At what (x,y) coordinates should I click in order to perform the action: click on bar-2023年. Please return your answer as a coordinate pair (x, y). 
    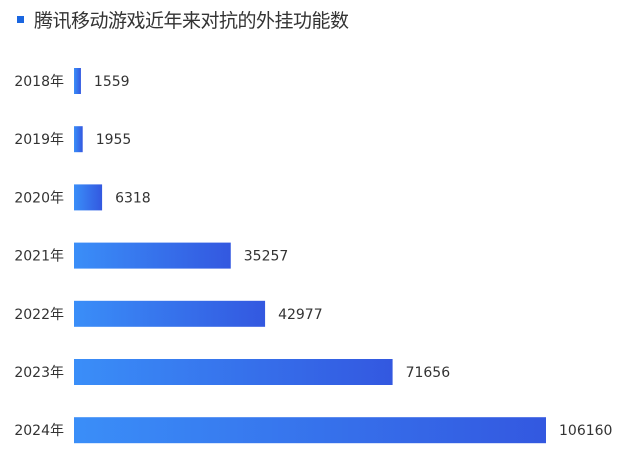
    Looking at the image, I should click on (233, 372).